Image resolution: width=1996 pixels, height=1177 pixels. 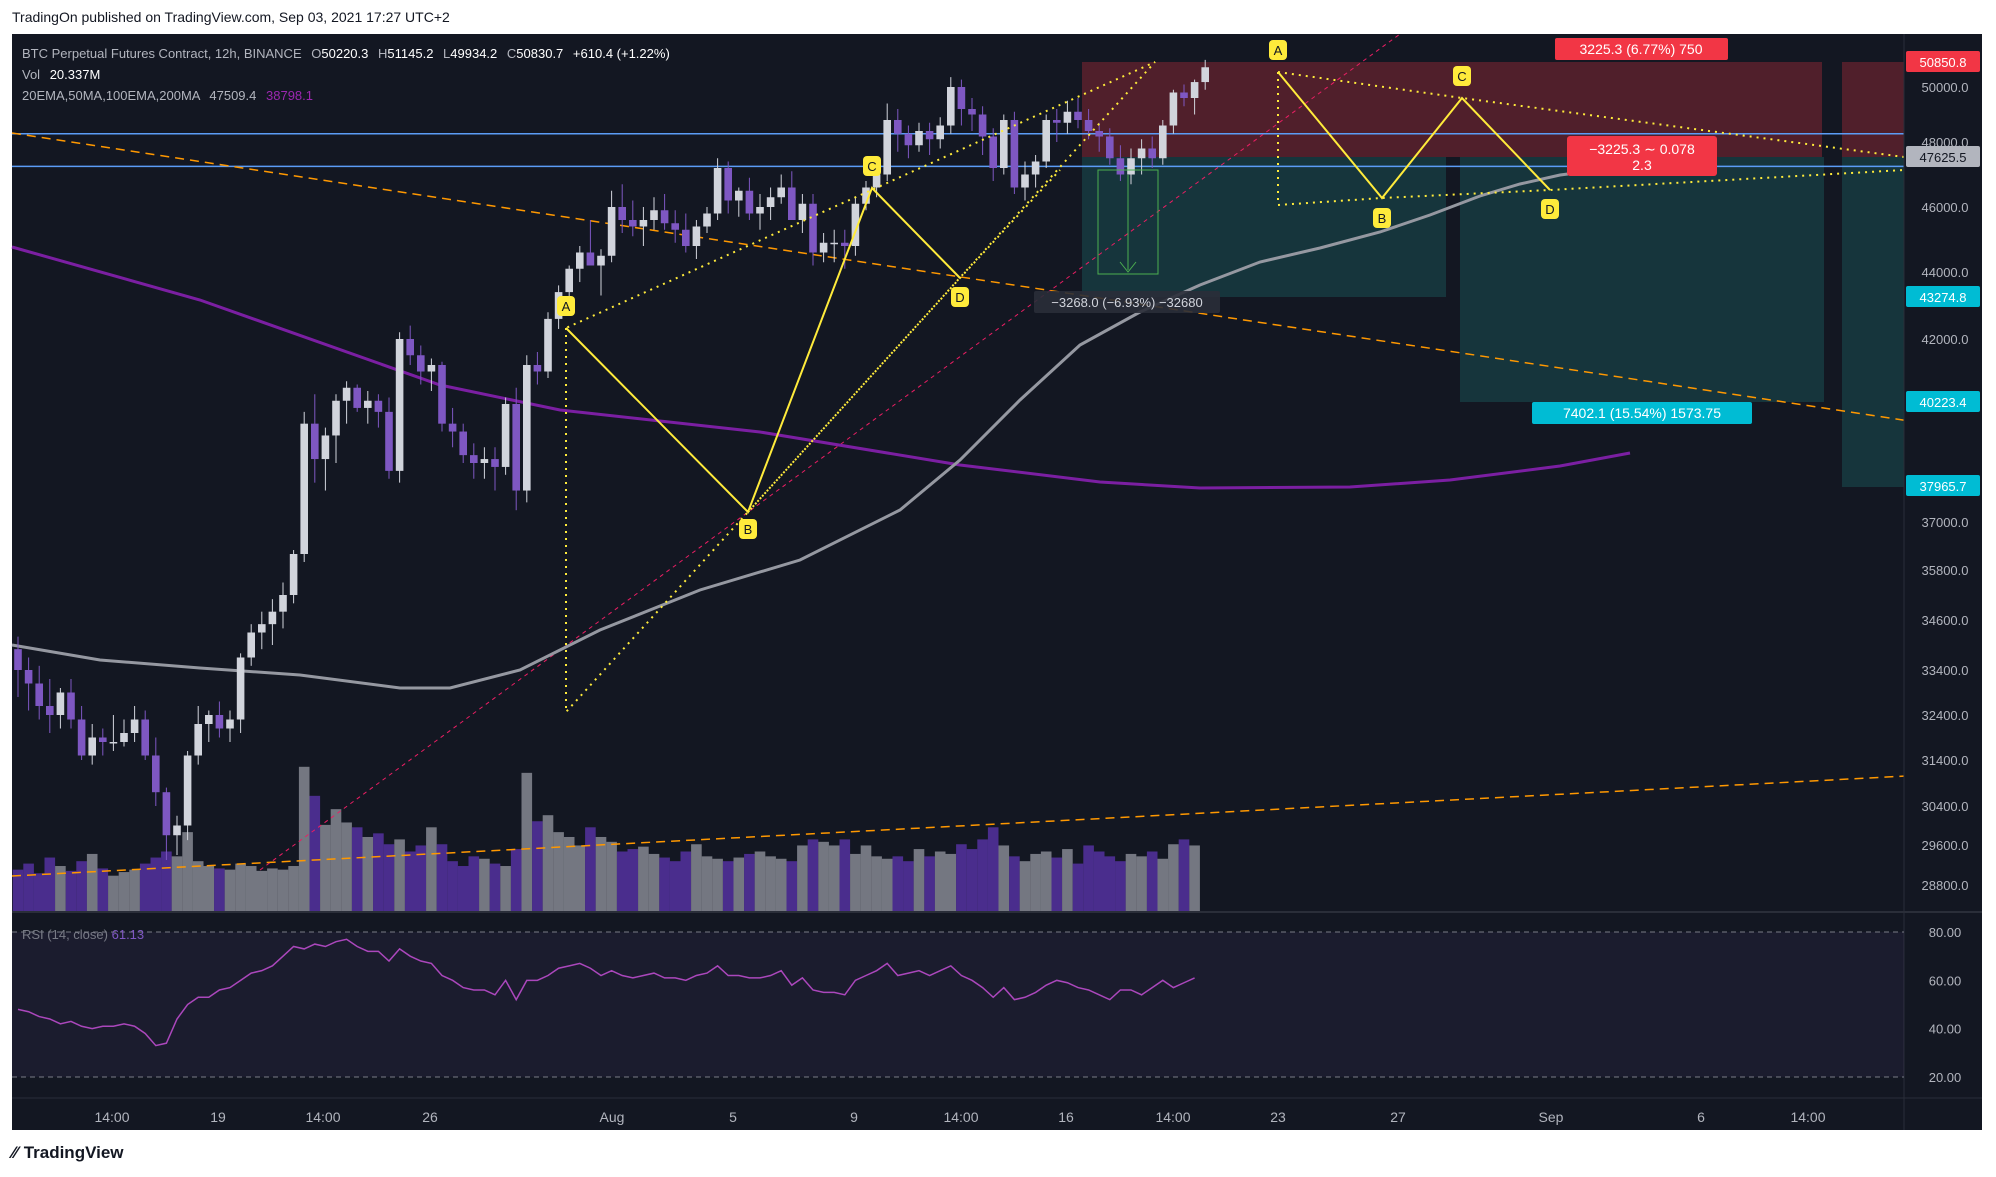 What do you see at coordinates (1462, 76) in the screenshot?
I see `pattern2-point-c: C` at bounding box center [1462, 76].